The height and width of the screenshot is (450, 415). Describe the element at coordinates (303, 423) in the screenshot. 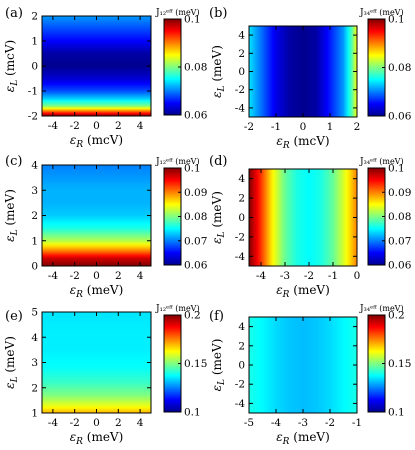

I see `x-tick-label: -3` at that location.